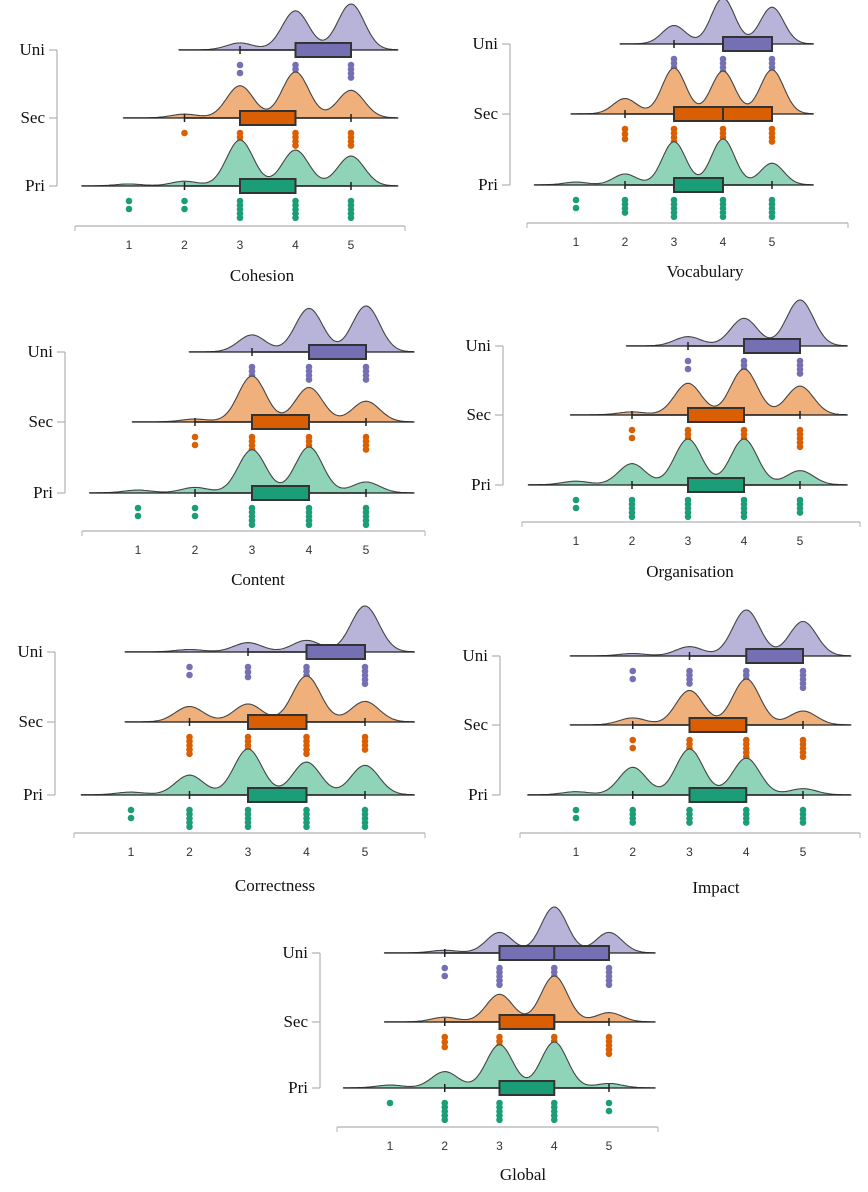  I want to click on chart-title: Organisation, so click(690, 571).